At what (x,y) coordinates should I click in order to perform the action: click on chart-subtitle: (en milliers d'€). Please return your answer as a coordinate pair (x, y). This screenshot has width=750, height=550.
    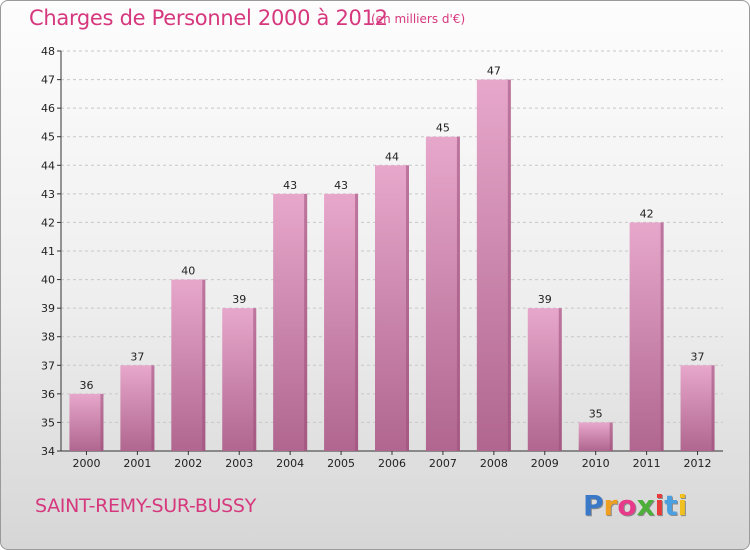
    Looking at the image, I should click on (418, 19).